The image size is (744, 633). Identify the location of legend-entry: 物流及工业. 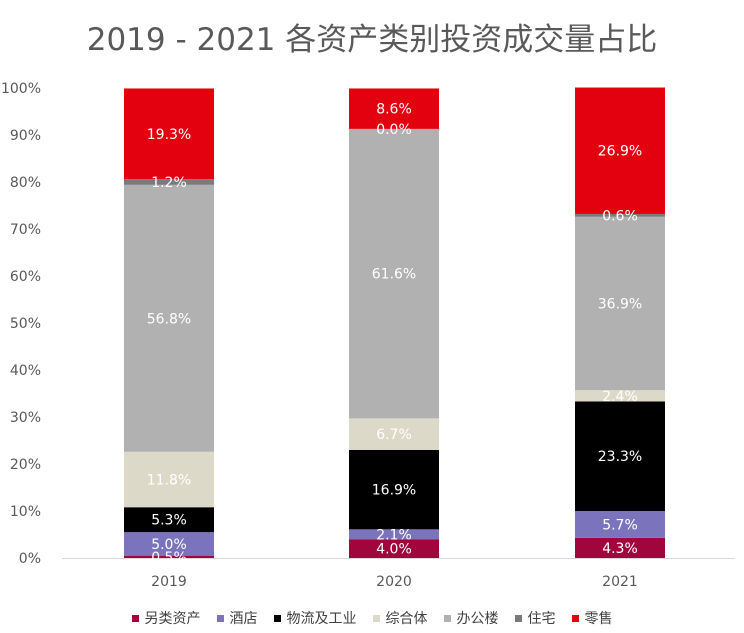
(315, 618).